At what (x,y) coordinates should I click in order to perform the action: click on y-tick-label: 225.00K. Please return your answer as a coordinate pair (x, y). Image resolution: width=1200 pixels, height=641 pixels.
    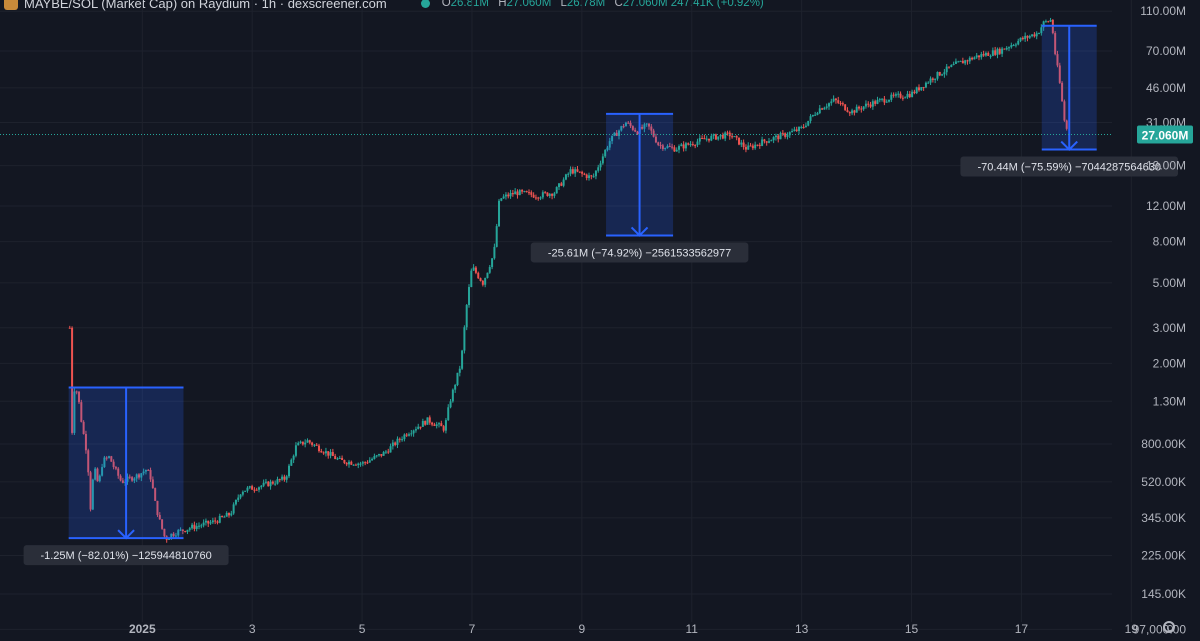
    Looking at the image, I should click on (1163, 555).